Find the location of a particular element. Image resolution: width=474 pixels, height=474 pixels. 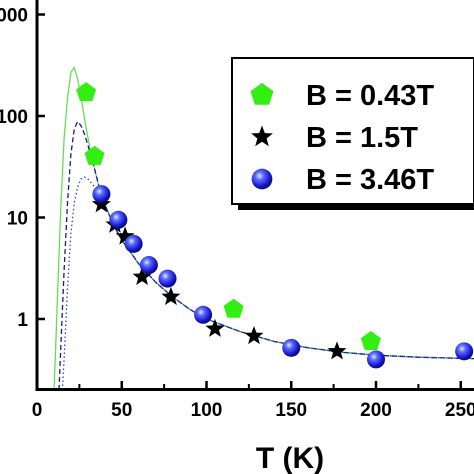

x-tick-label: 250 is located at coordinates (459, 410).